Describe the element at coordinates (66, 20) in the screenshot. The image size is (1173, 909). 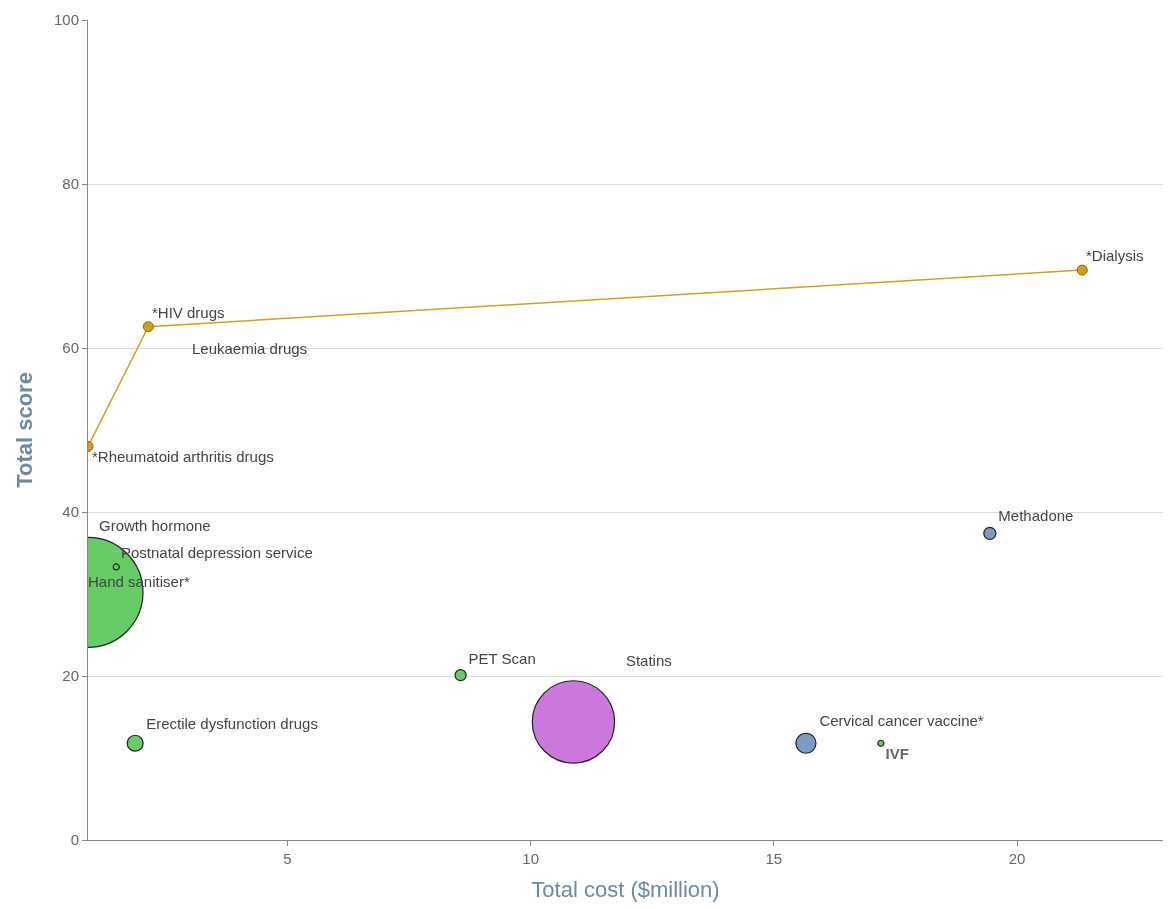
I see `y-tick-label: 100` at that location.